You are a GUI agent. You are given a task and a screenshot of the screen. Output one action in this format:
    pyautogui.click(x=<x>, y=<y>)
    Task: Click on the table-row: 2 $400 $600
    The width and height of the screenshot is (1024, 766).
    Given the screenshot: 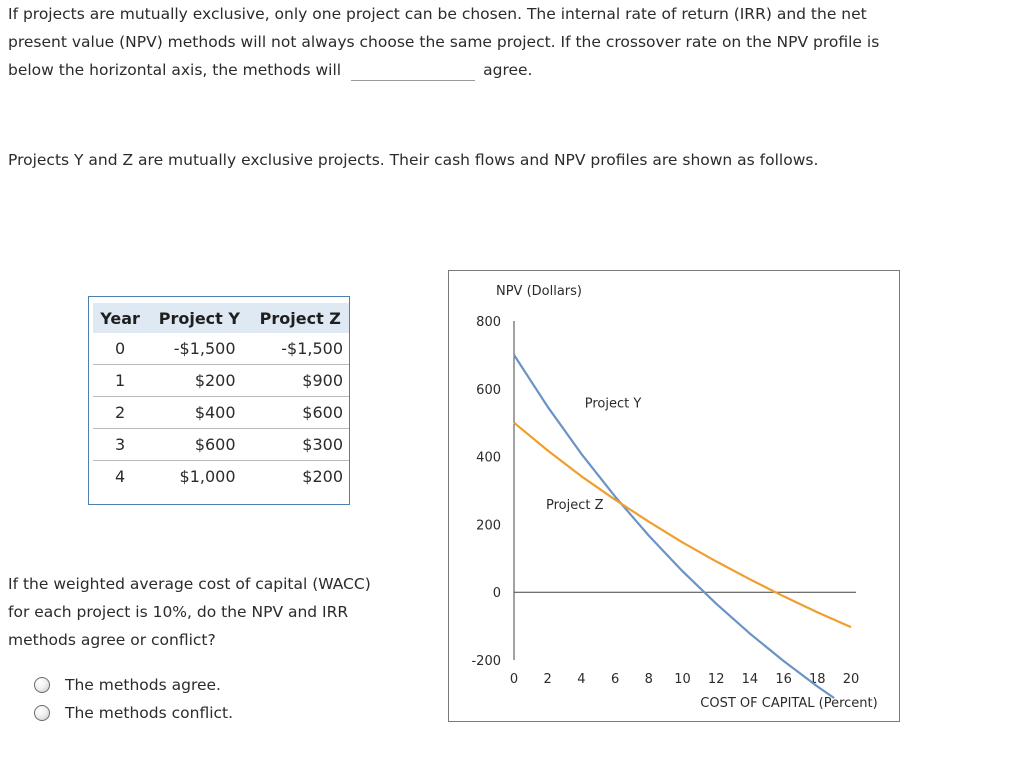 What is the action you would take?
    pyautogui.click(x=221, y=412)
    